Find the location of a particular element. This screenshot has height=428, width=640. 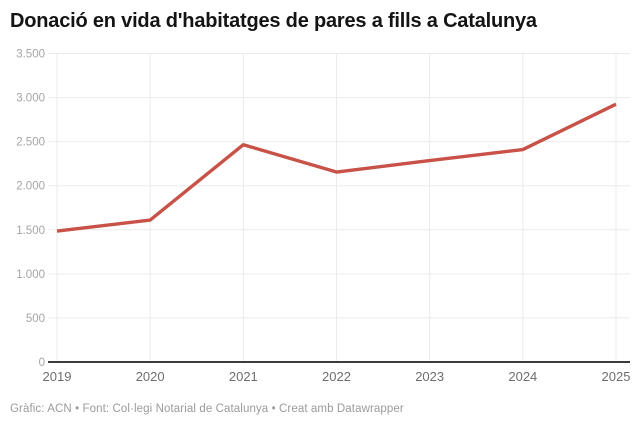

y-axis-tick-label: 0 is located at coordinates (42, 363).